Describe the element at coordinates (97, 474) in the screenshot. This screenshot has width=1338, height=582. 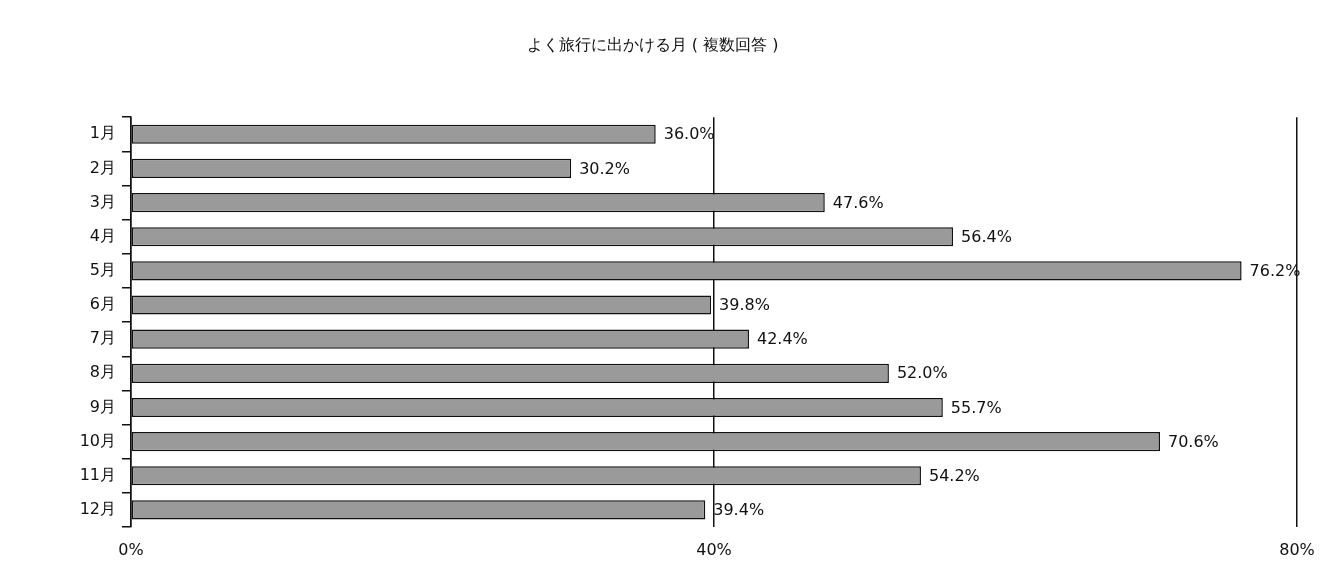
I see `y-tick-label: 11月` at that location.